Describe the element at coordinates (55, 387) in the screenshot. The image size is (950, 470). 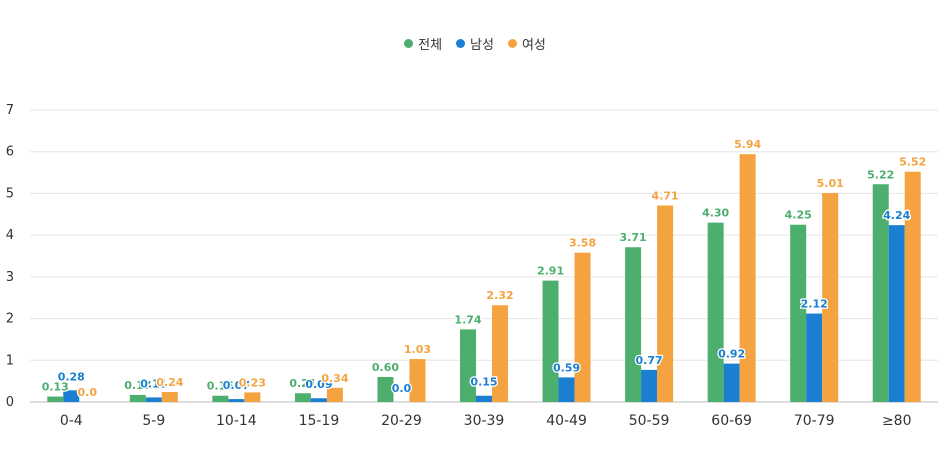
I see `data-label: 0.13` at that location.